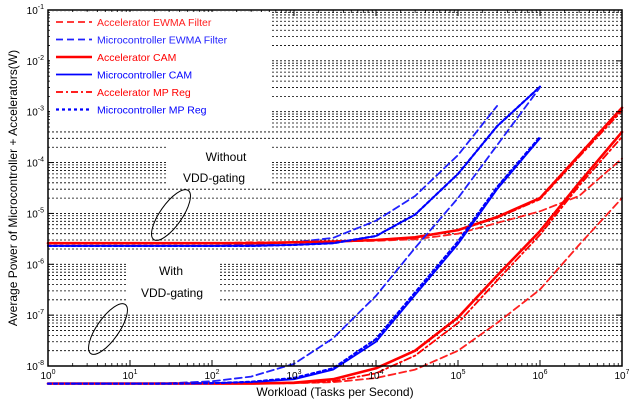  What do you see at coordinates (136, 58) in the screenshot?
I see `legend-entry-label: Accelerator CAM` at bounding box center [136, 58].